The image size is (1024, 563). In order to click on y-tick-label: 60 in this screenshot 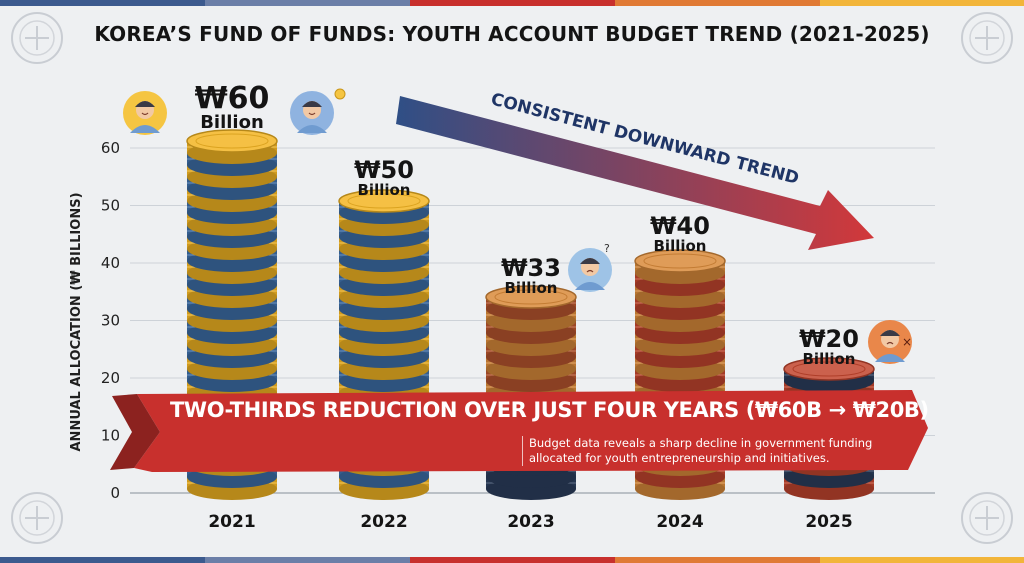, I will do `click(110, 148)`.